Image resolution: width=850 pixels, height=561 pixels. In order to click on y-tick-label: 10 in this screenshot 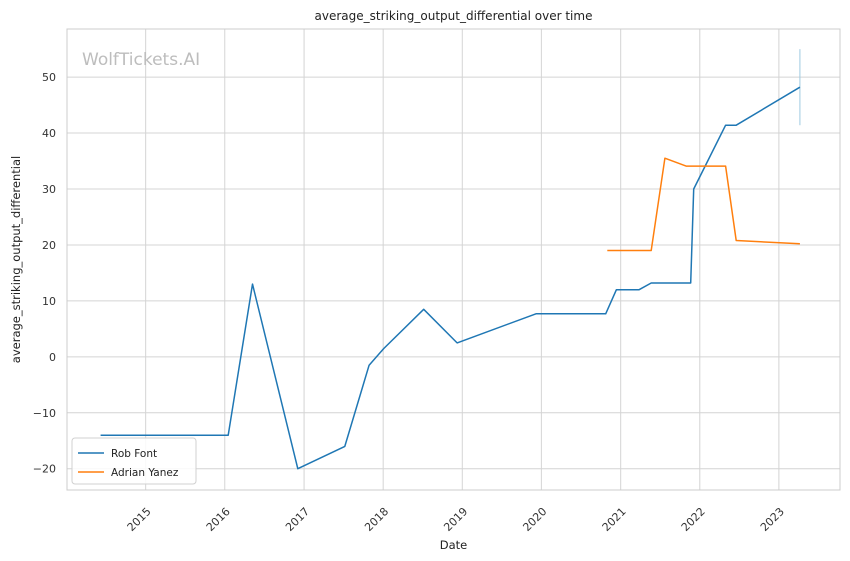, I will do `click(49, 301)`.